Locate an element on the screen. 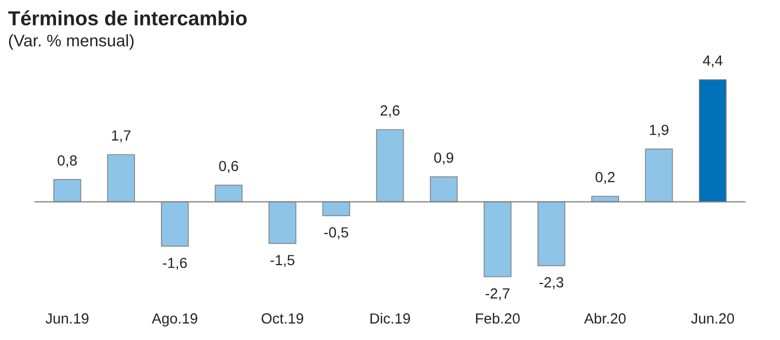 Image resolution: width=780 pixels, height=340 pixels. x-tick-label: Jun.20 is located at coordinates (712, 318).